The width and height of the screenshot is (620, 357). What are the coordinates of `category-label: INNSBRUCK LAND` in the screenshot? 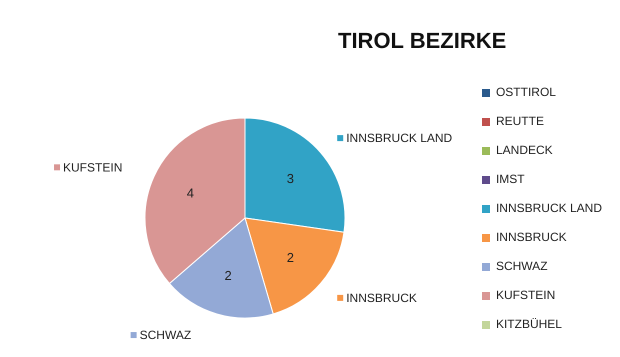 It's located at (549, 208).